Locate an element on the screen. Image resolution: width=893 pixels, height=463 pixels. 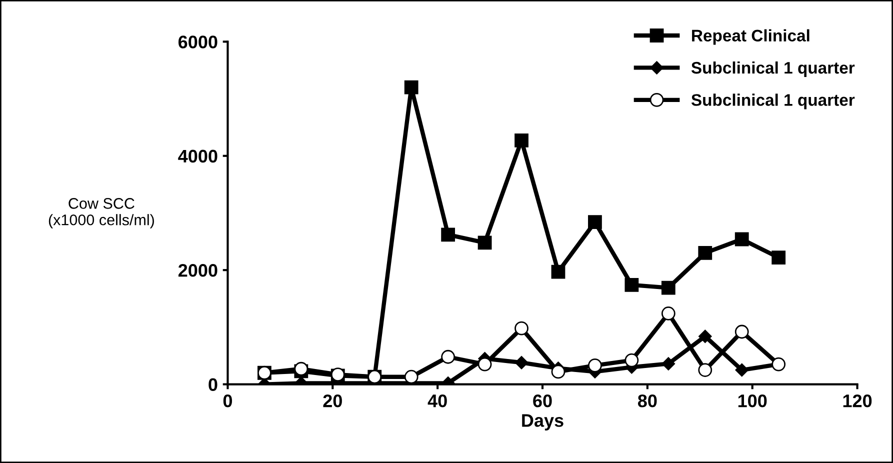
y-tick-label: 4000 is located at coordinates (198, 156).